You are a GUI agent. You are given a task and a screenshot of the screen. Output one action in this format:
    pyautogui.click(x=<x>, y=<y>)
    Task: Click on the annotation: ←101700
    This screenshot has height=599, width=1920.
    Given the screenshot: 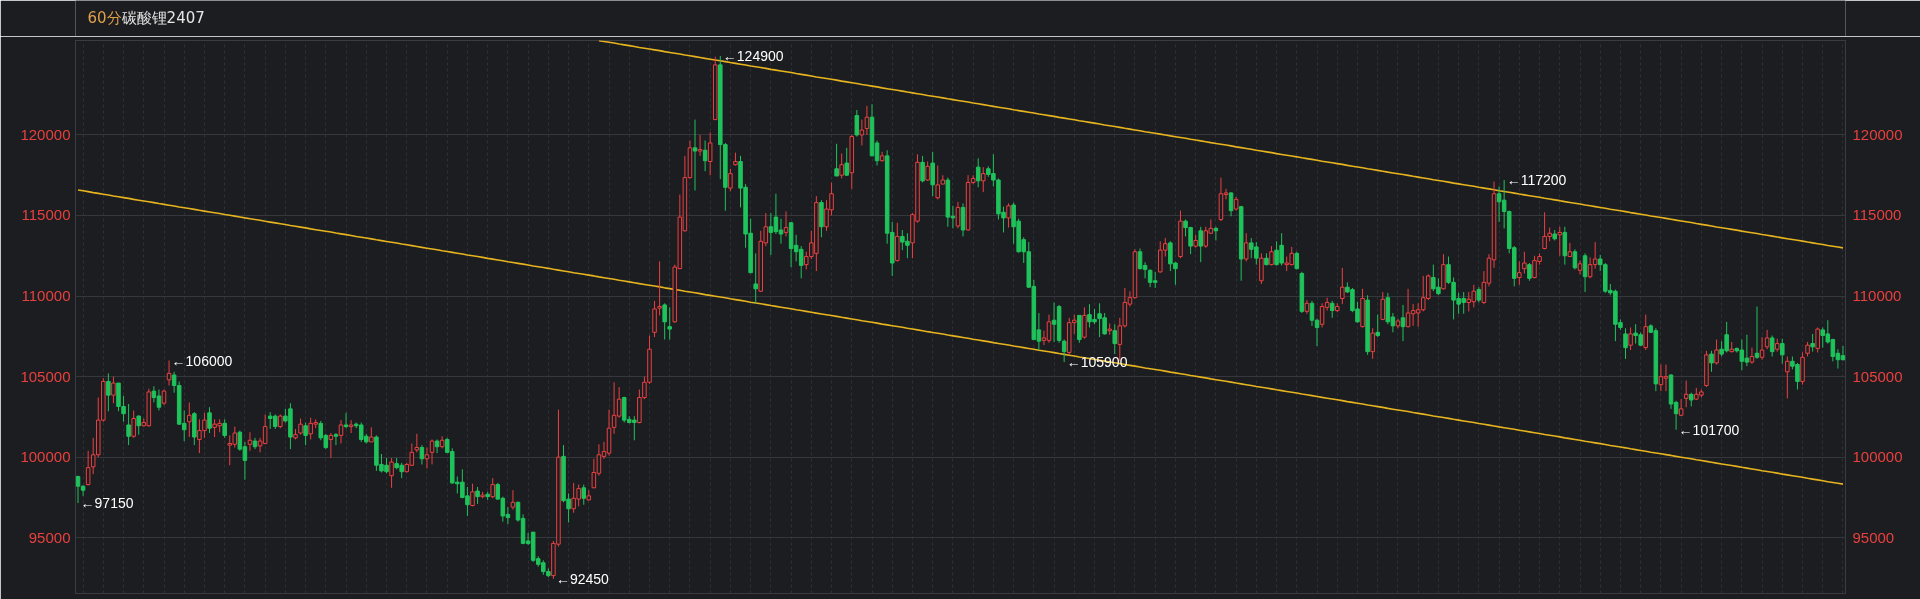 What is the action you would take?
    pyautogui.click(x=1709, y=429)
    